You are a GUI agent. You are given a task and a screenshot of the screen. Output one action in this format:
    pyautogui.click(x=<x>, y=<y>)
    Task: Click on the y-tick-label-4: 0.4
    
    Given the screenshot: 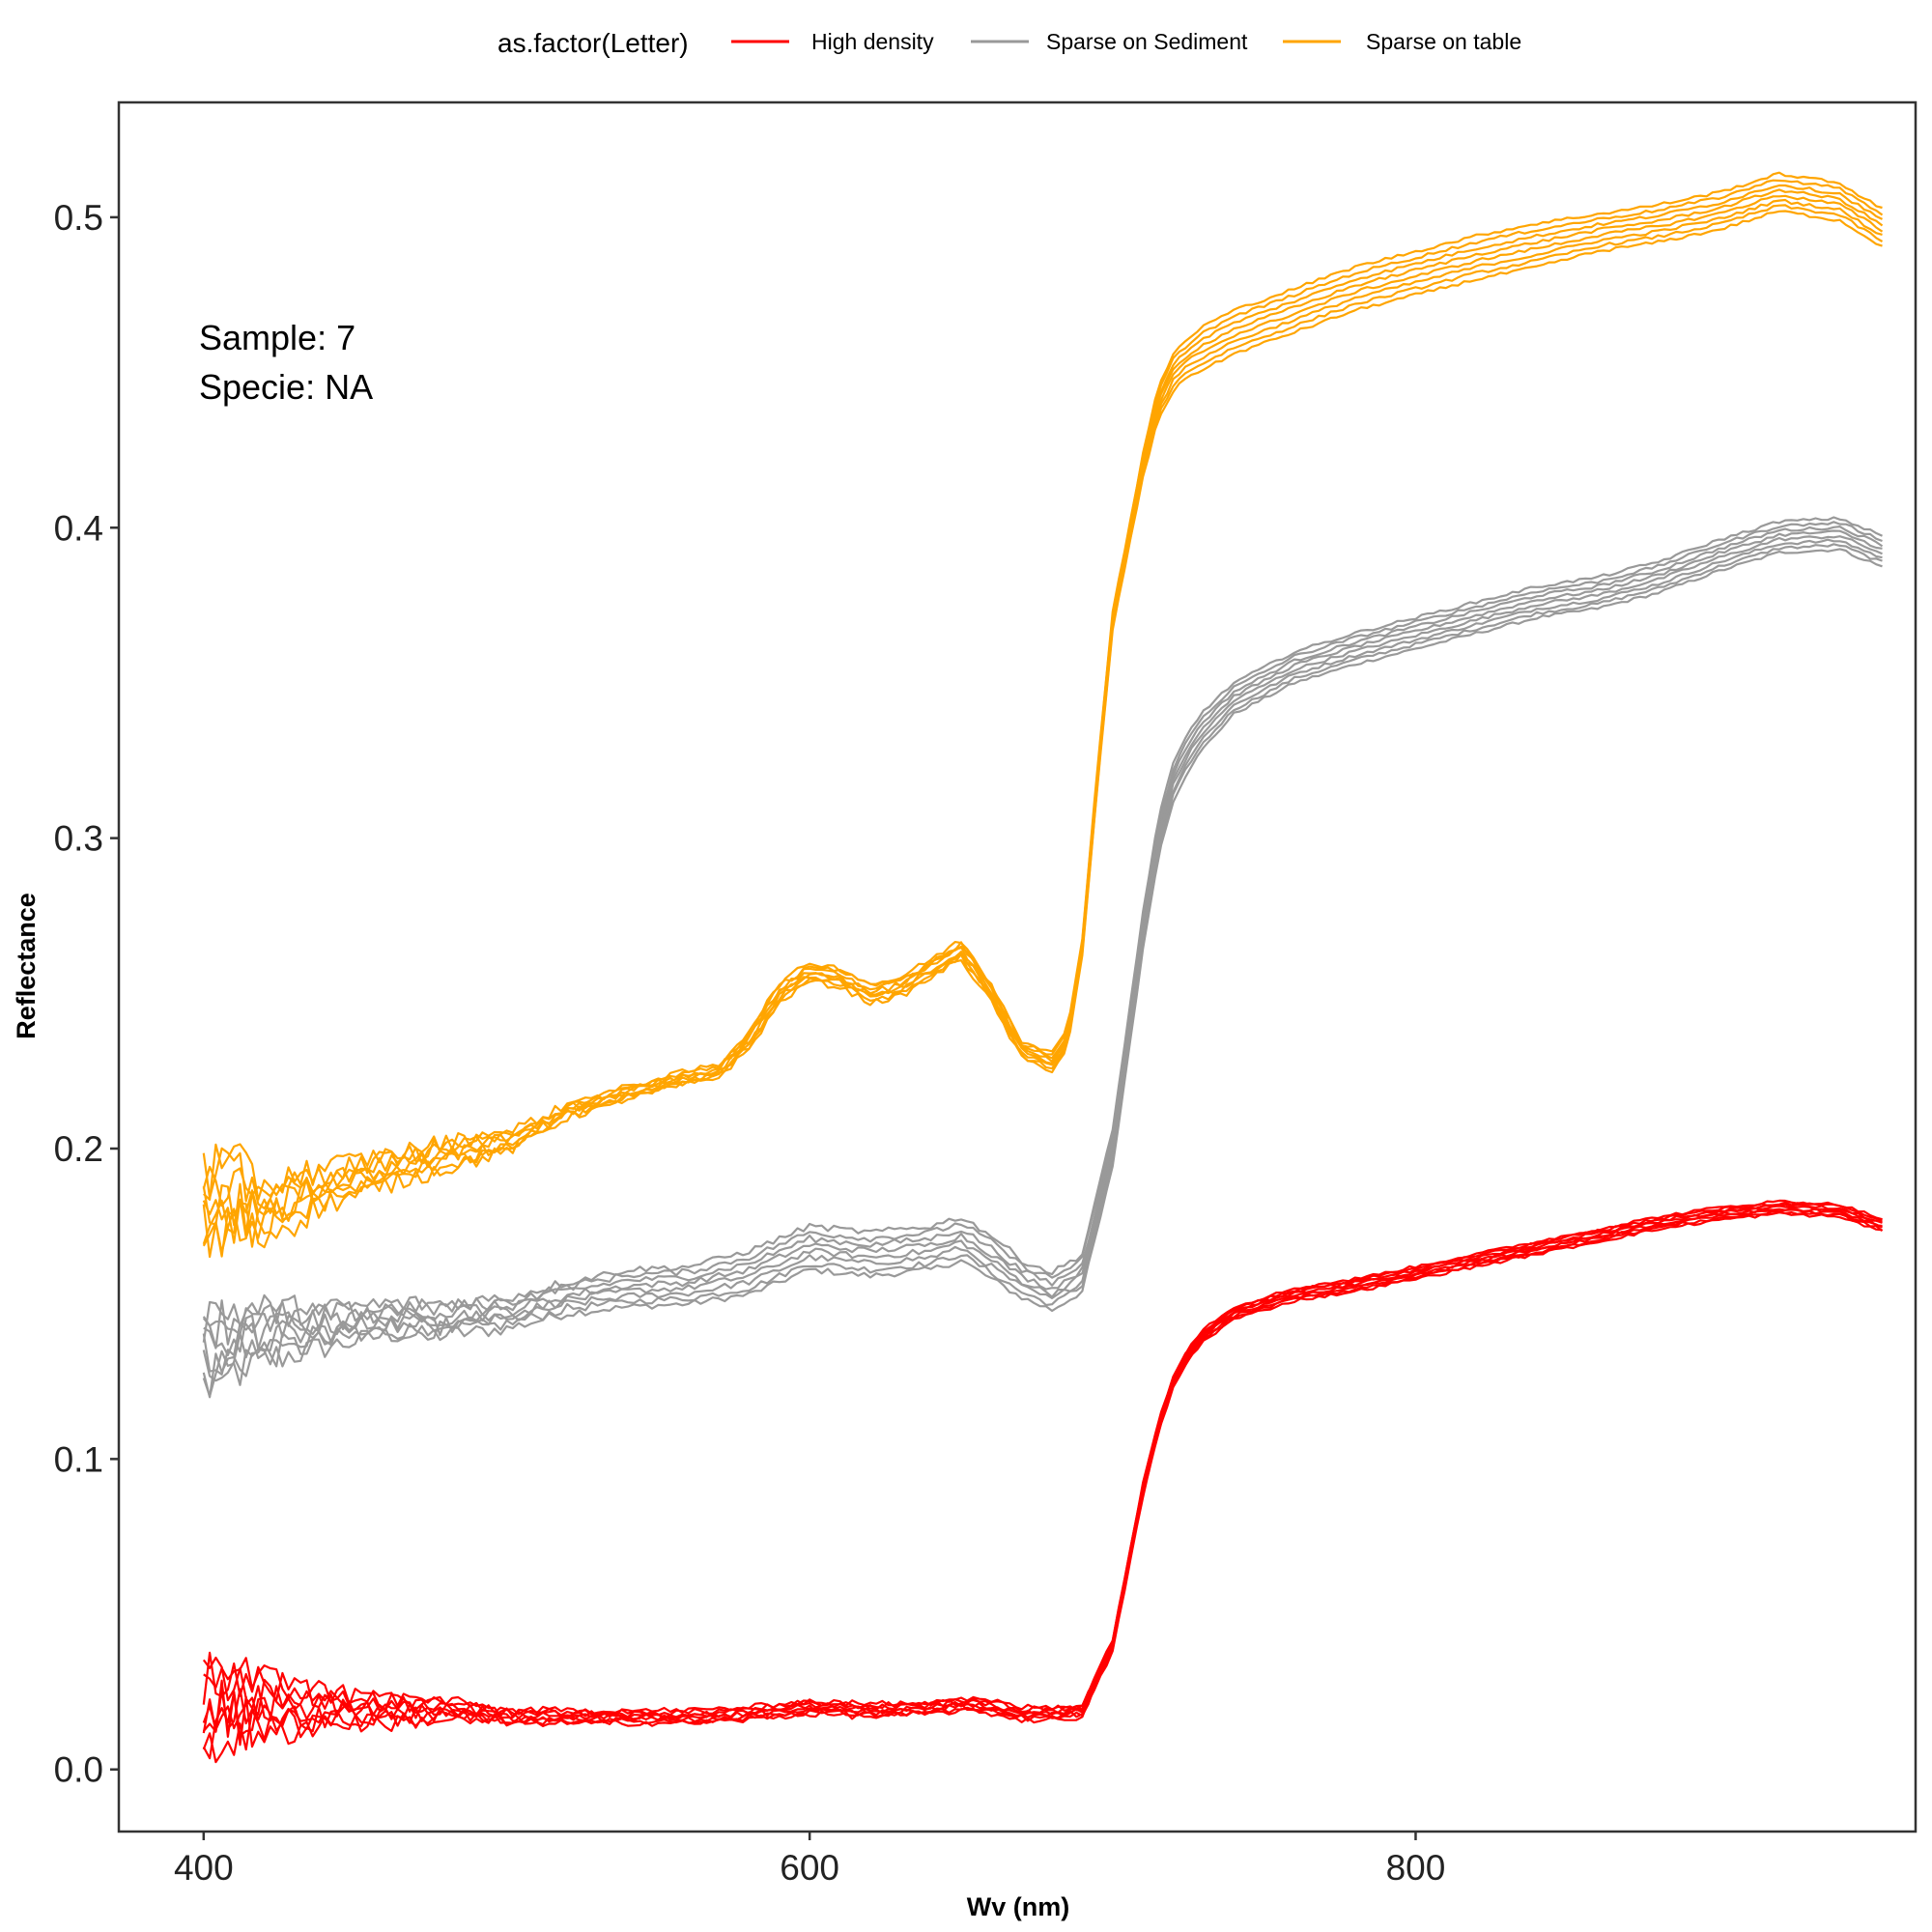 What is the action you would take?
    pyautogui.click(x=78, y=528)
    